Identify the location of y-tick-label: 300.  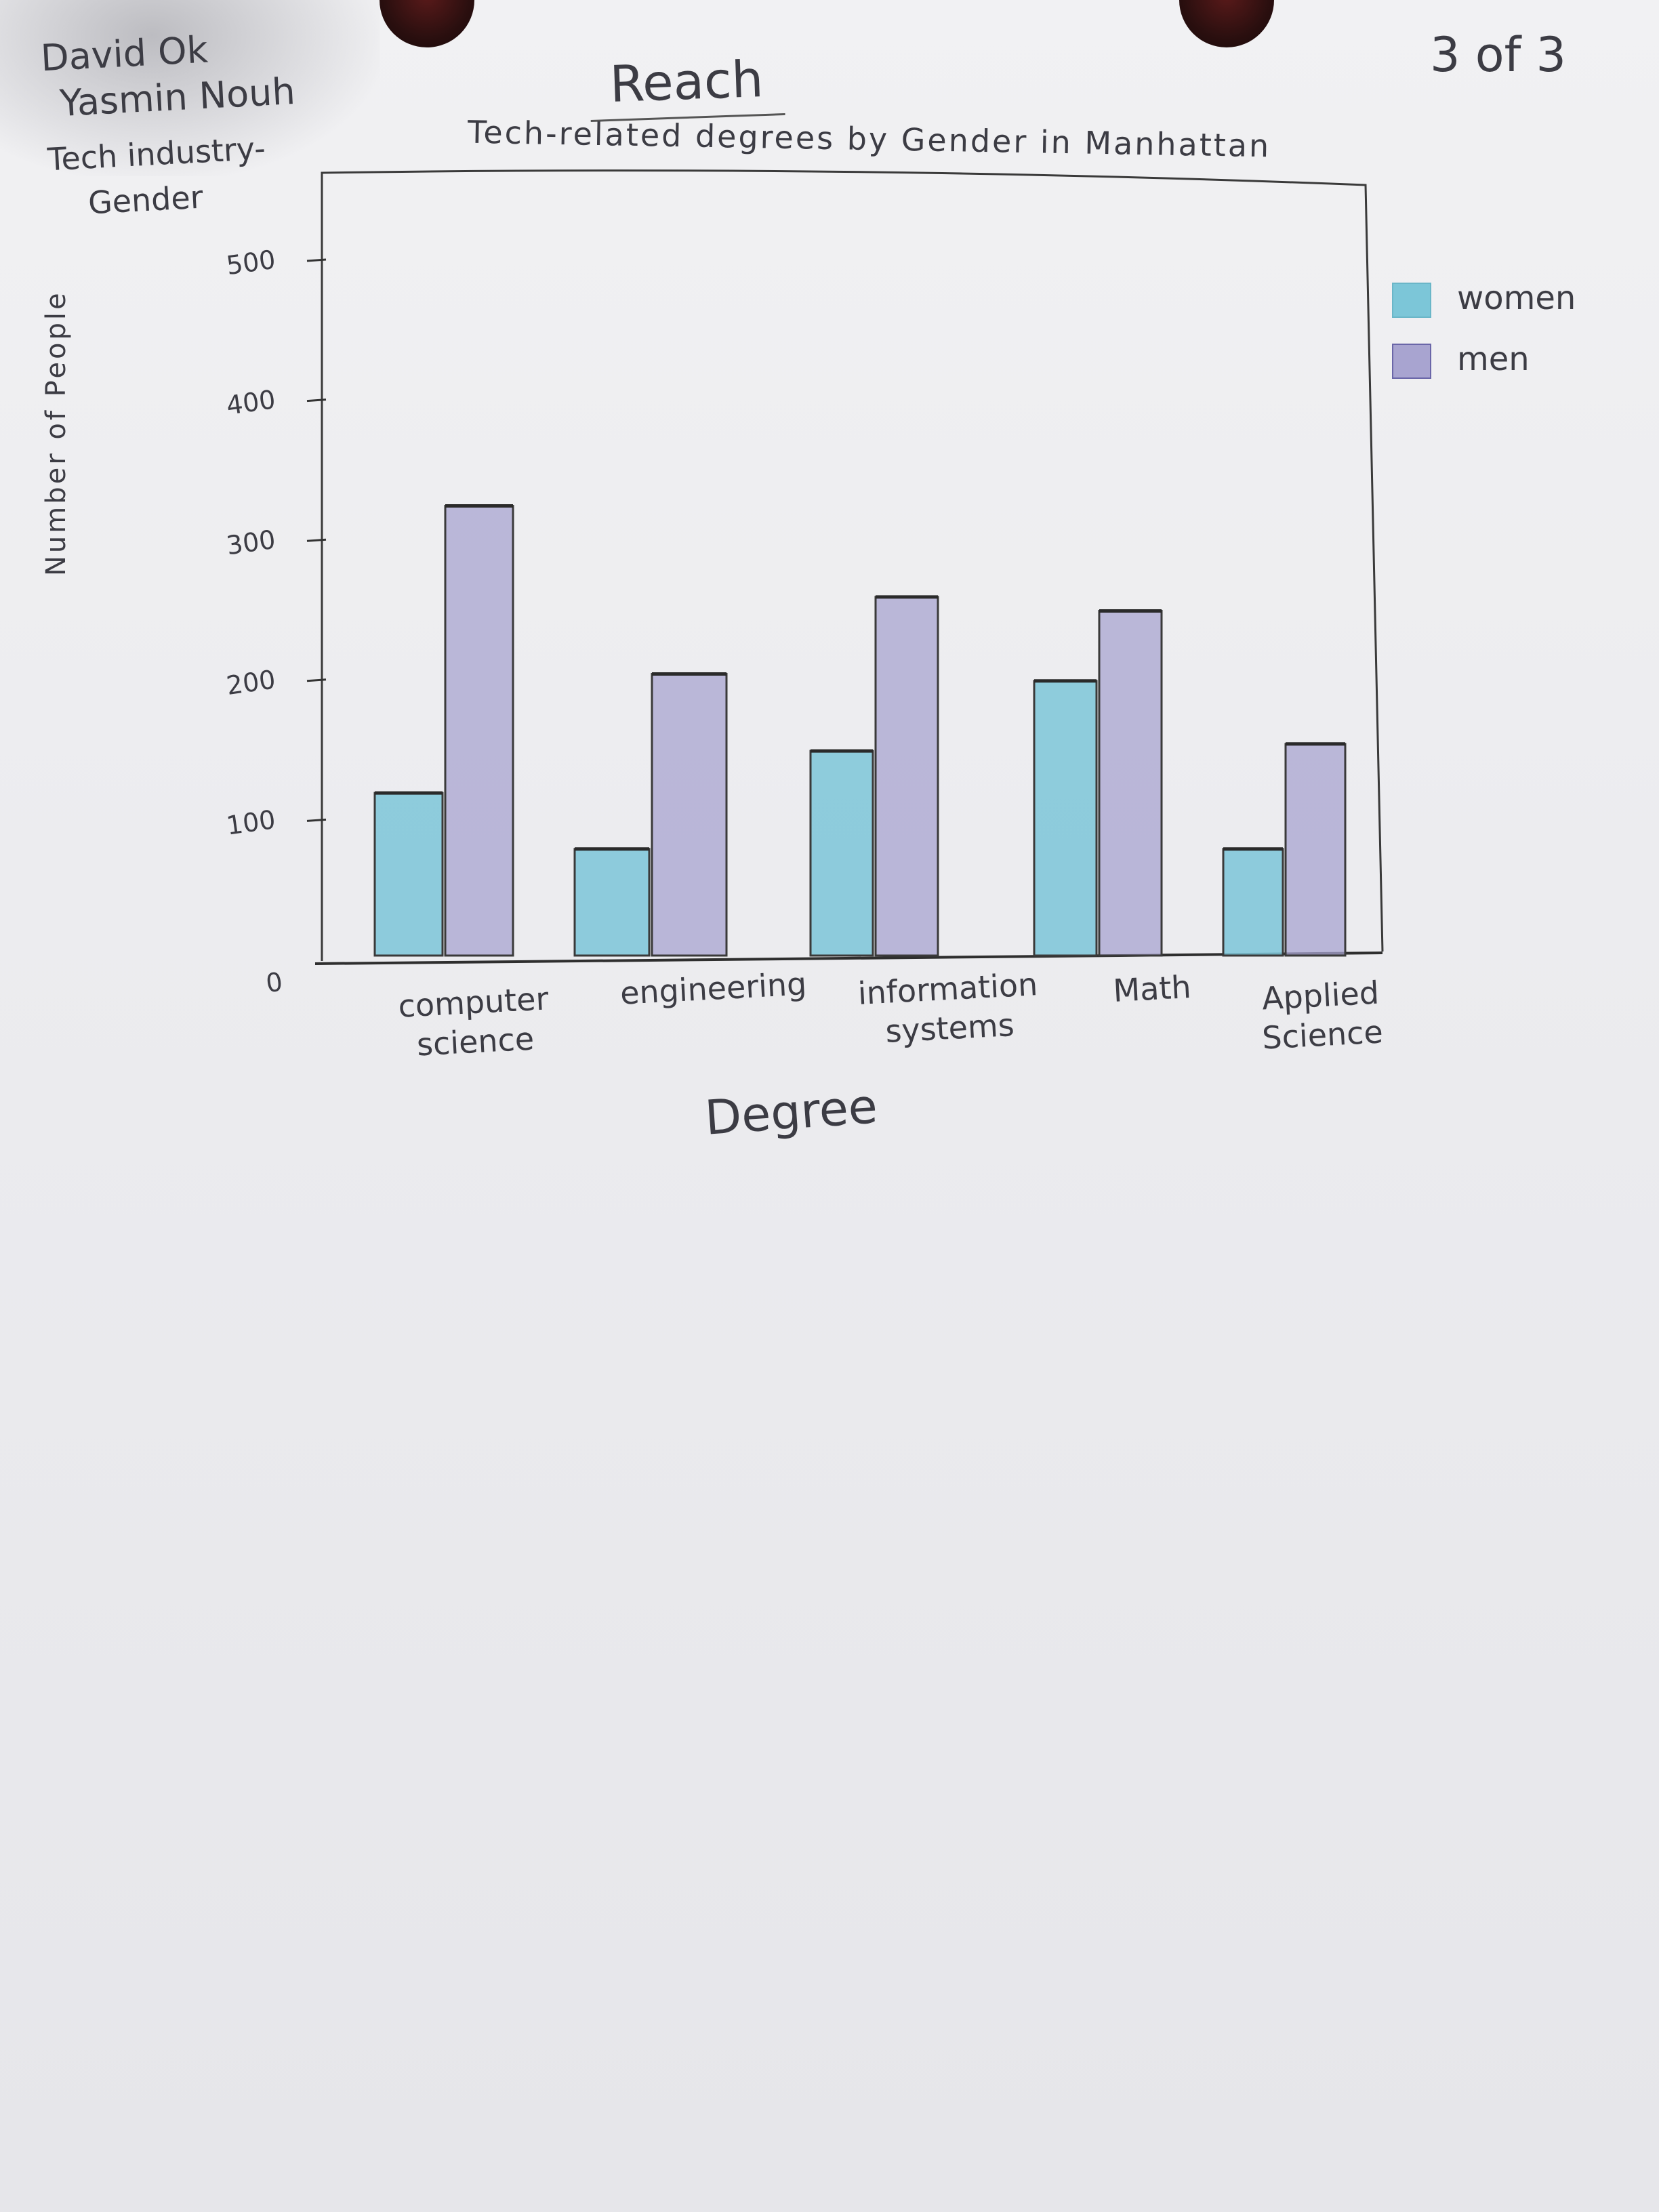
(250, 543).